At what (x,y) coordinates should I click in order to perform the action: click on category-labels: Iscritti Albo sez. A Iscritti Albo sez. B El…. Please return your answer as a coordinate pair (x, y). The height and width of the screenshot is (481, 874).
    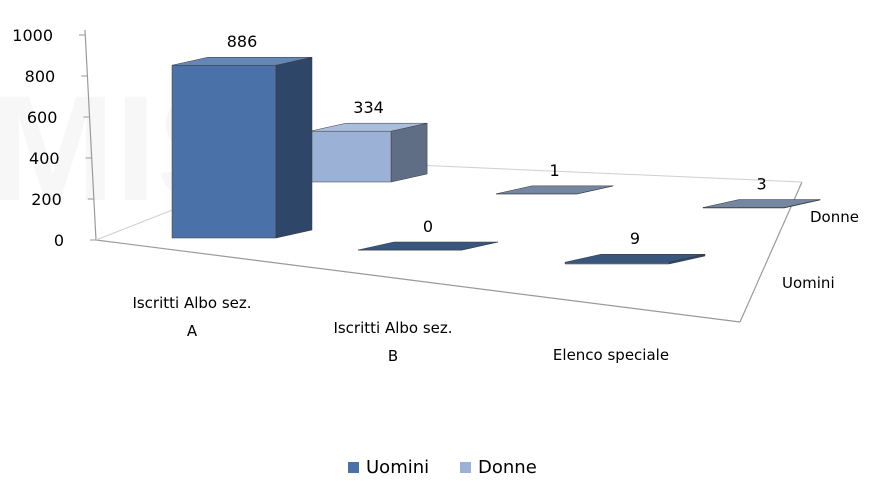
    Looking at the image, I should click on (400, 329).